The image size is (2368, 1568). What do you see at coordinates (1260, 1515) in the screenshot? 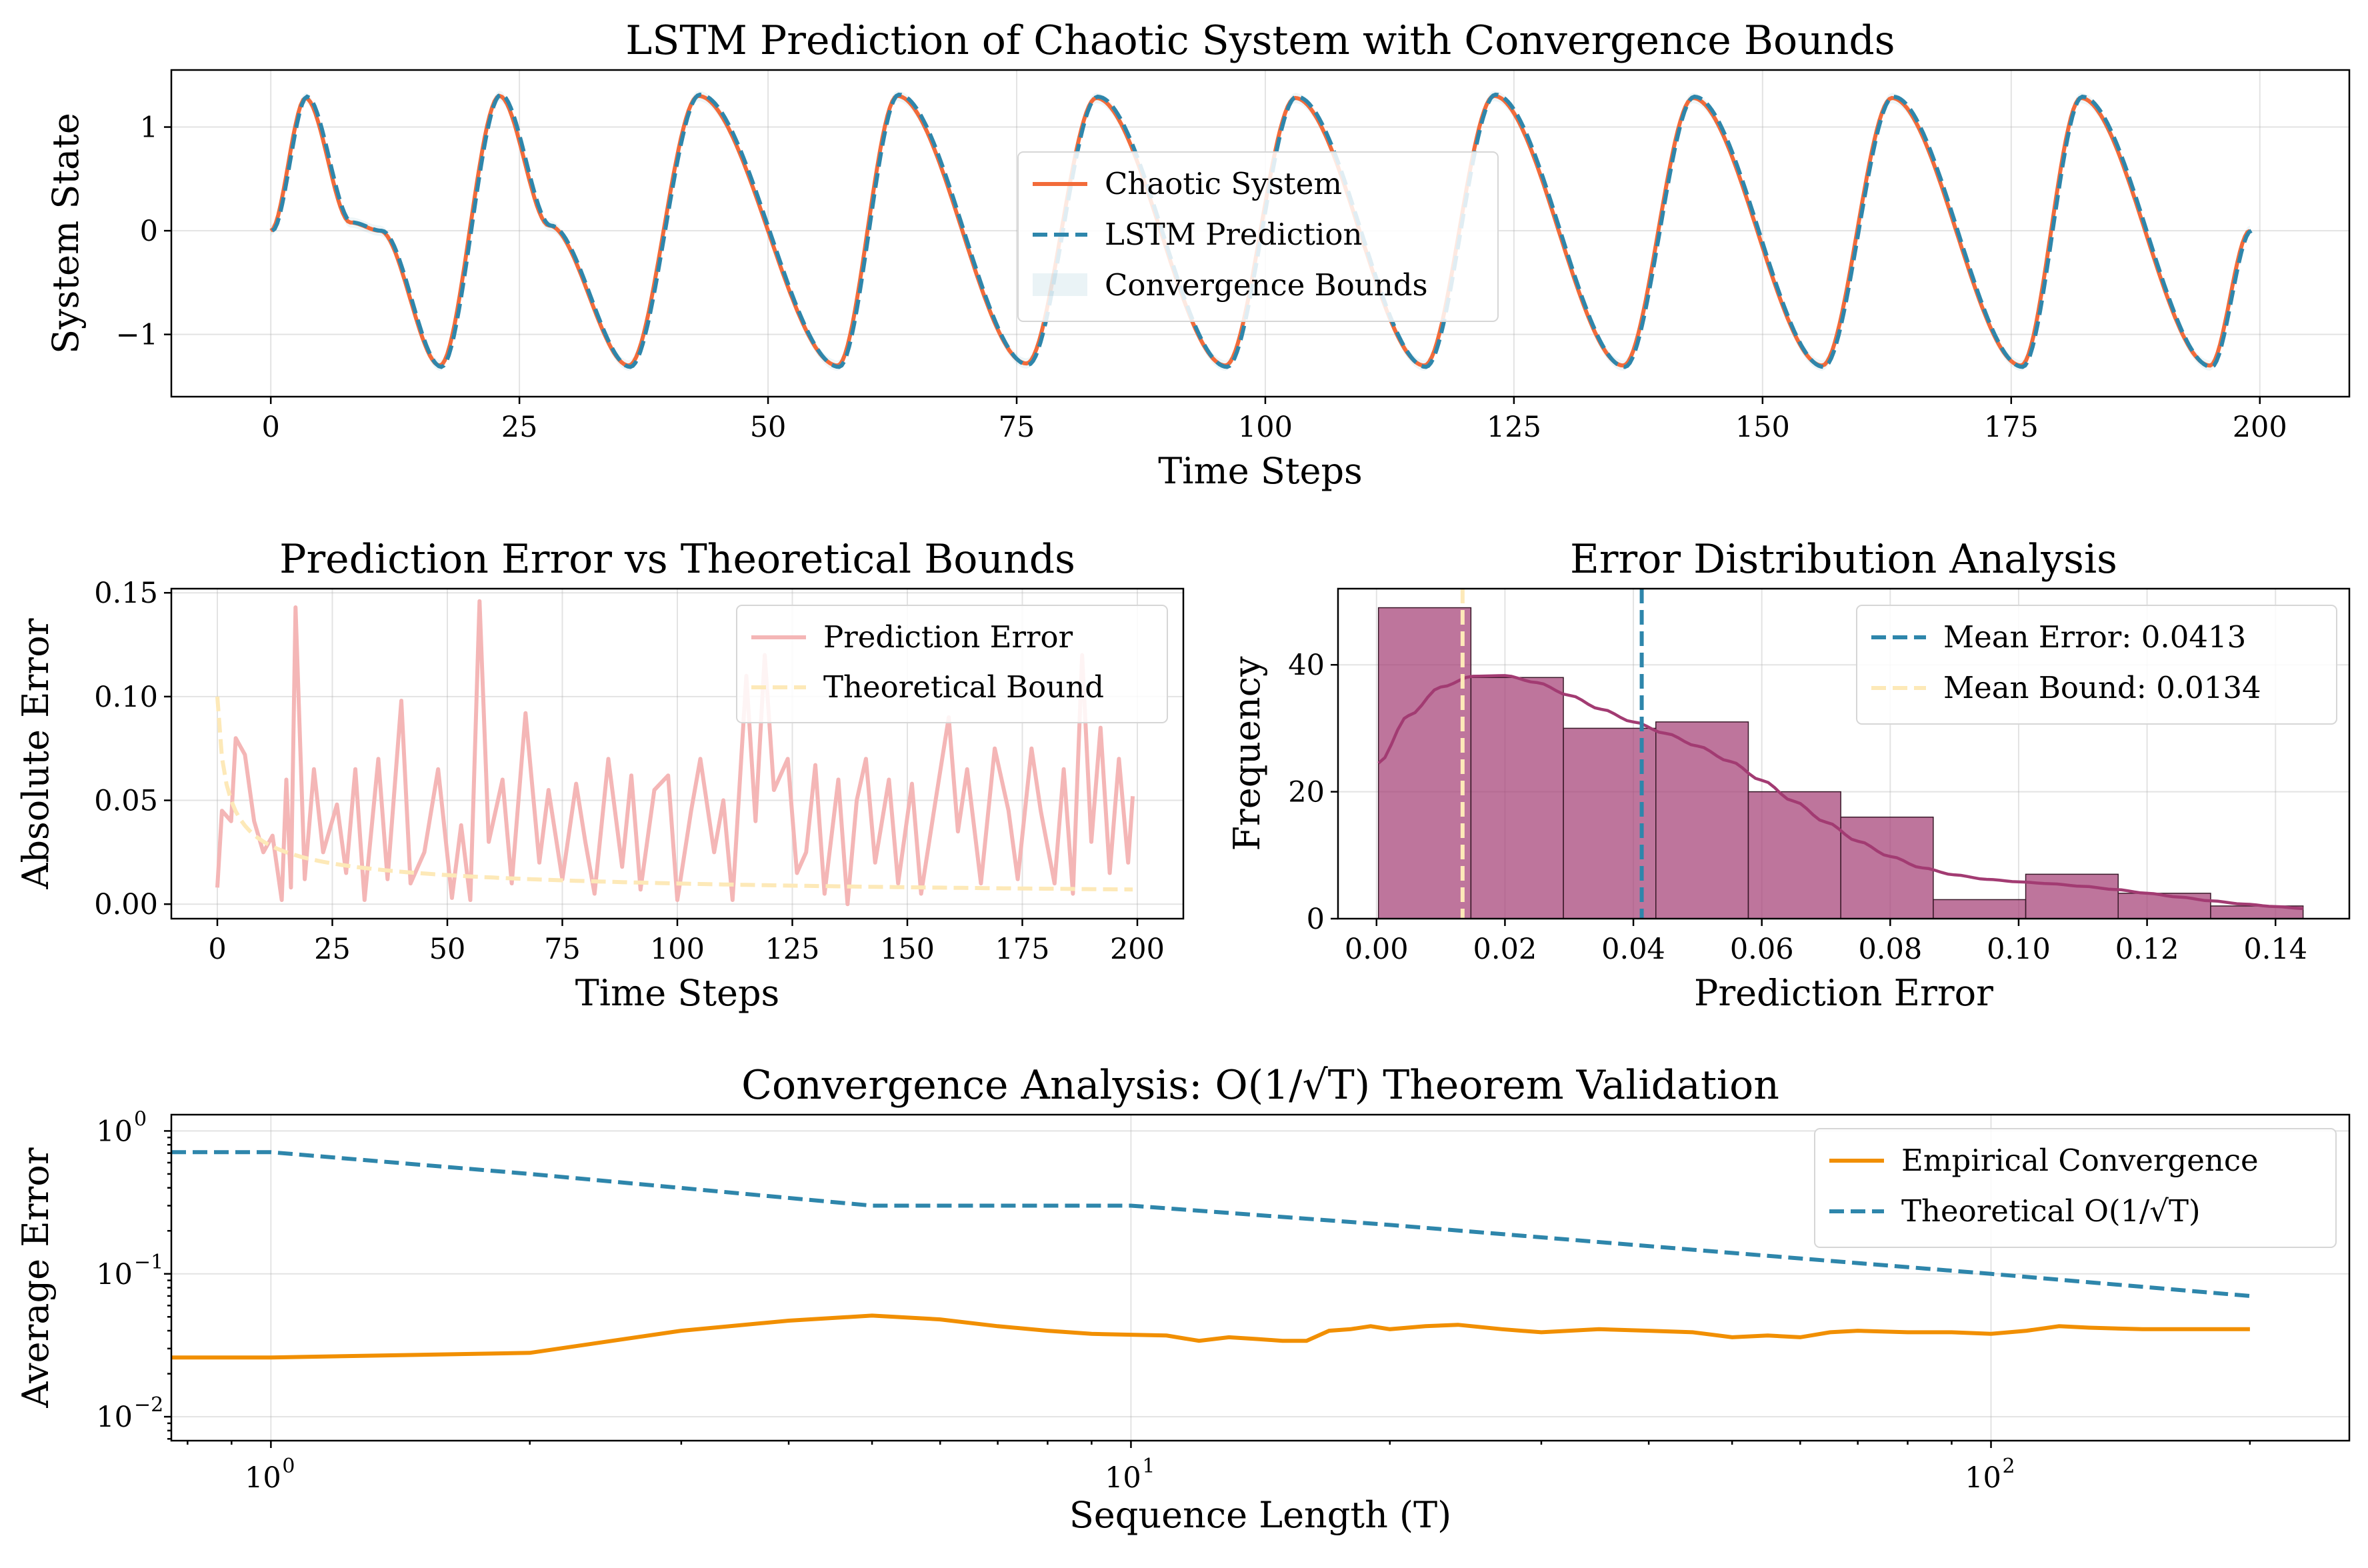
I see `x-axis-label: Sequence Length (T)` at bounding box center [1260, 1515].